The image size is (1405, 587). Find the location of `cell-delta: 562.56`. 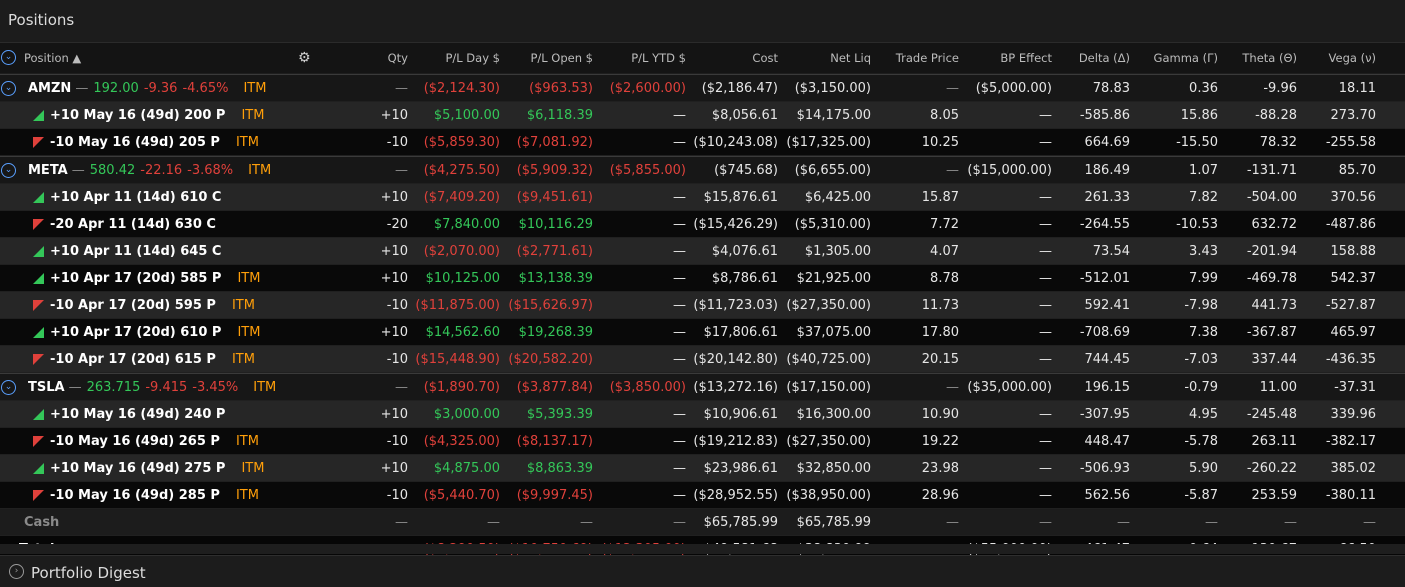

cell-delta: 562.56 is located at coordinates (1107, 495).